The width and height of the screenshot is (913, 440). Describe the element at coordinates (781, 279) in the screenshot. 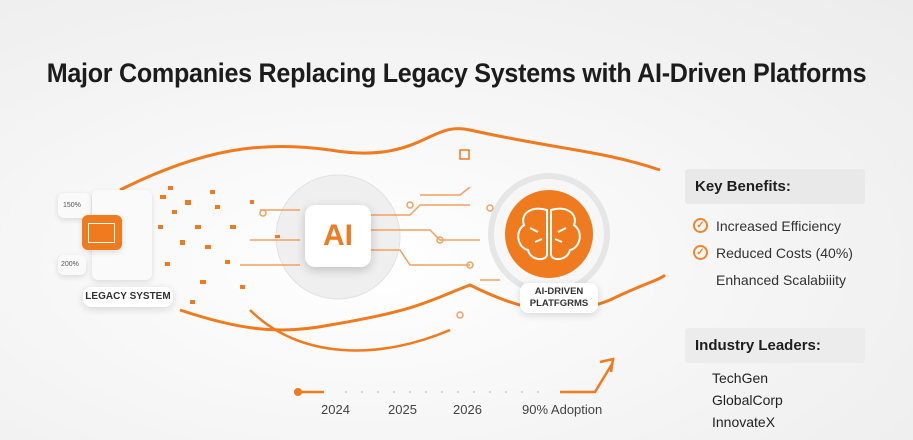

I see `benefit-item: Enhanced Scalabiiity` at that location.